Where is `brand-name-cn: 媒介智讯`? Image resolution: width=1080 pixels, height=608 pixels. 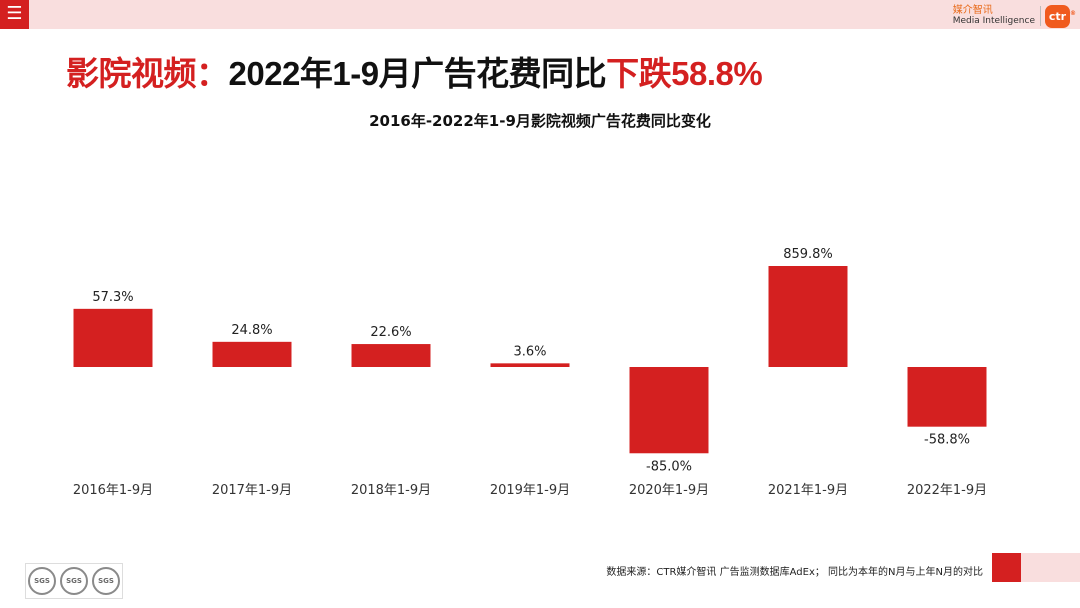
brand-name-cn: 媒介智讯 is located at coordinates (972, 10).